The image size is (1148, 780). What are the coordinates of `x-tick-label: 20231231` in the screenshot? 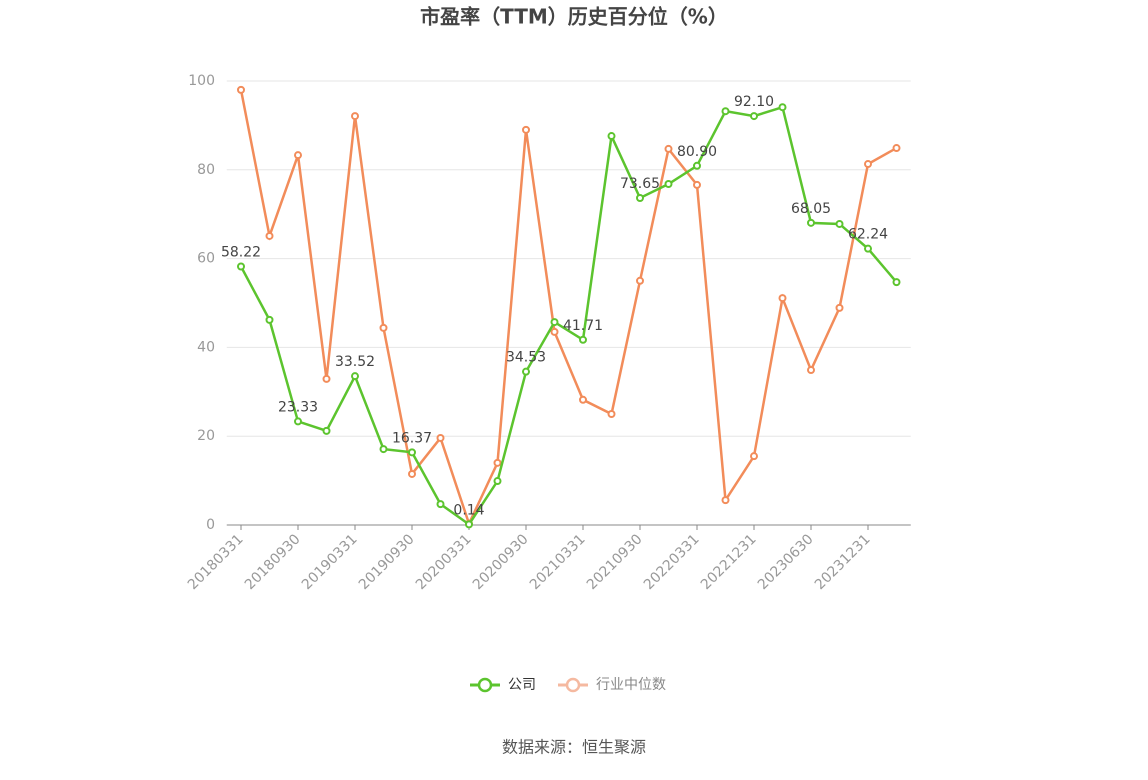 It's located at (843, 562).